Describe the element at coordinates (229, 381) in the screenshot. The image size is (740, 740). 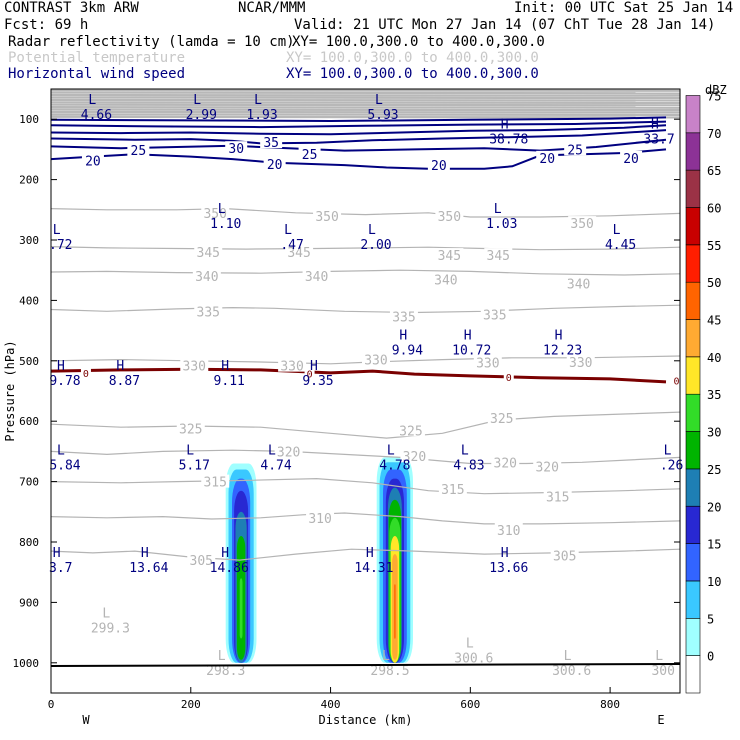
I see `extremum-value: 9.11` at that location.